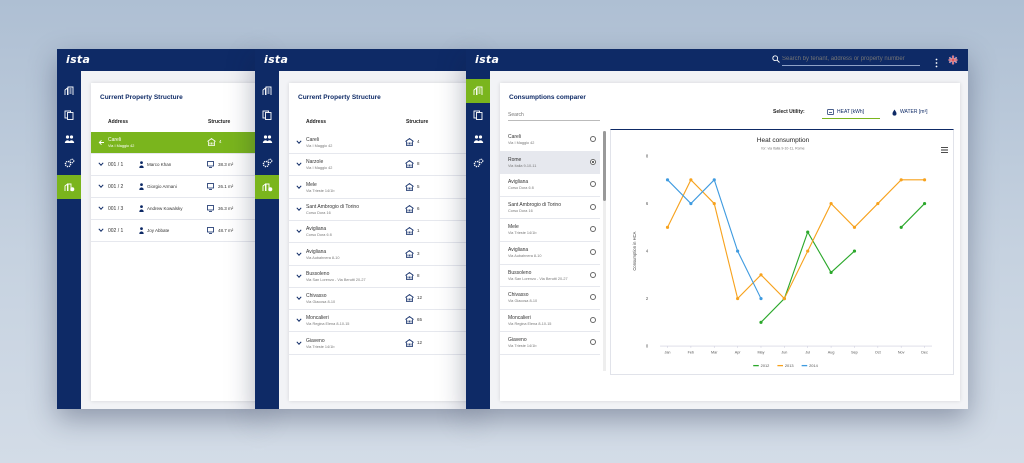 Image resolution: width=1024 pixels, height=463 pixels. What do you see at coordinates (924, 353) in the screenshot?
I see `x-tick-label: Dec` at bounding box center [924, 353].